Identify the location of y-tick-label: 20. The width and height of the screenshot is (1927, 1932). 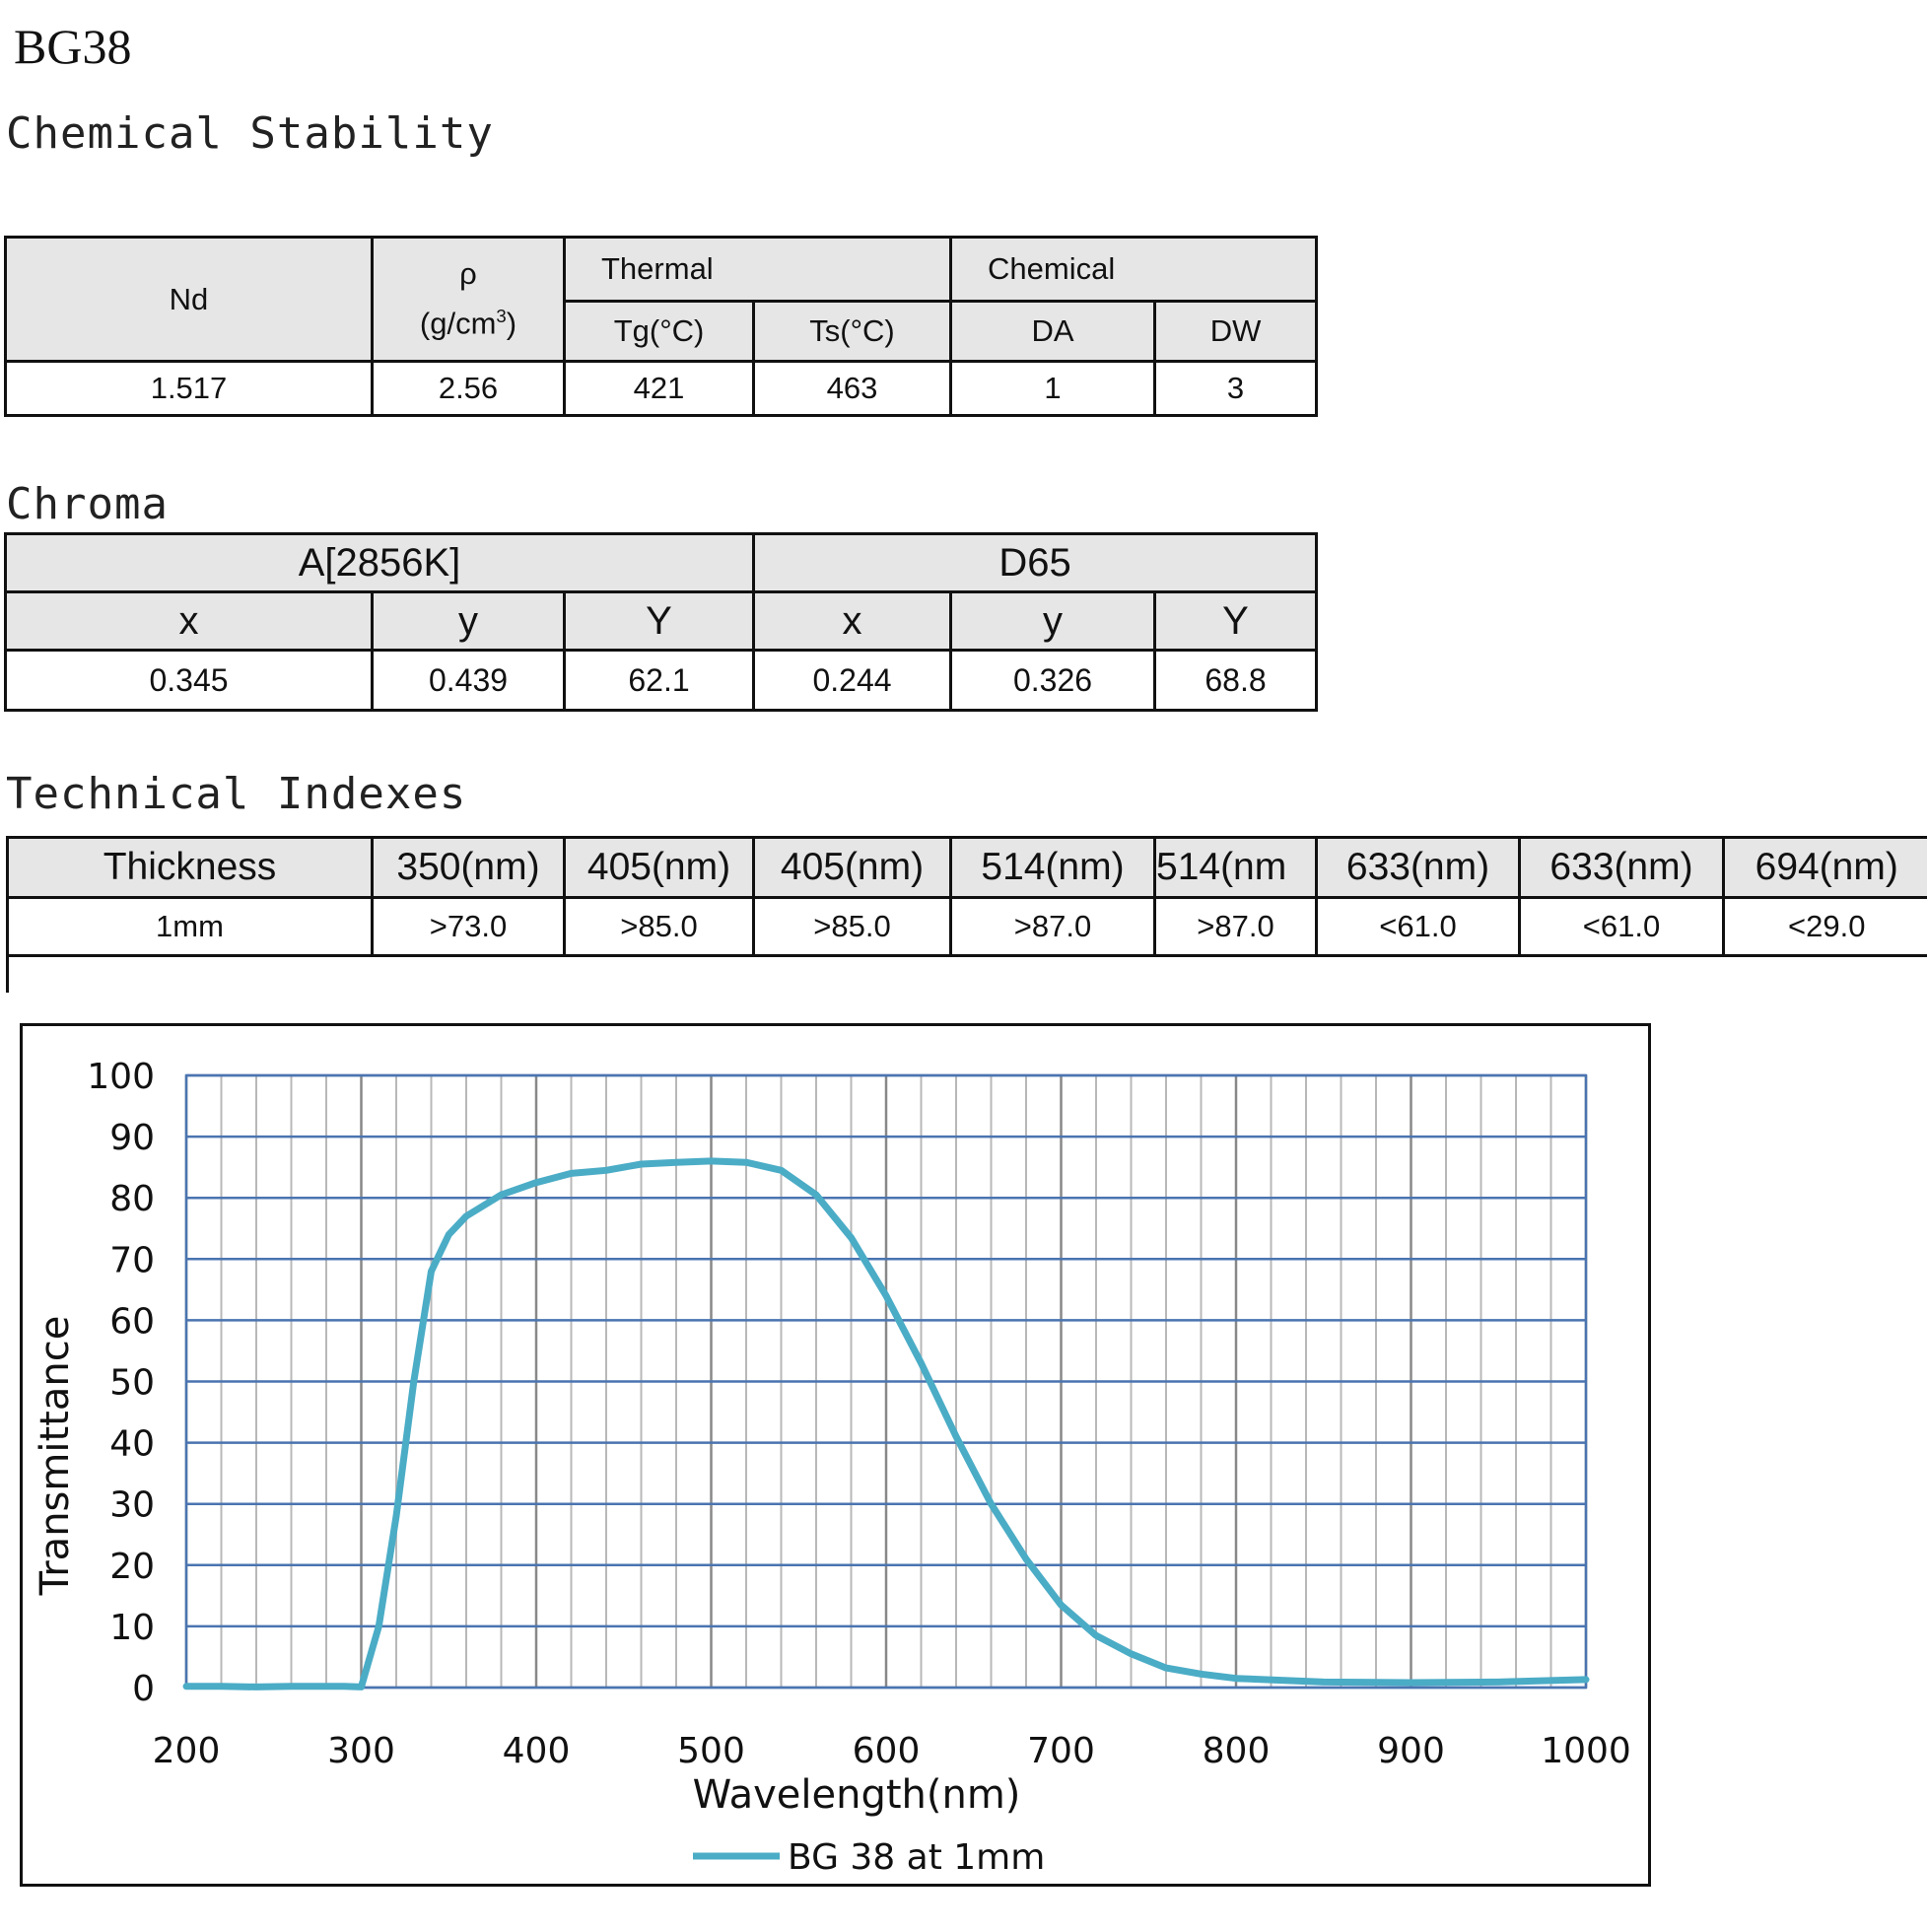
(132, 1567).